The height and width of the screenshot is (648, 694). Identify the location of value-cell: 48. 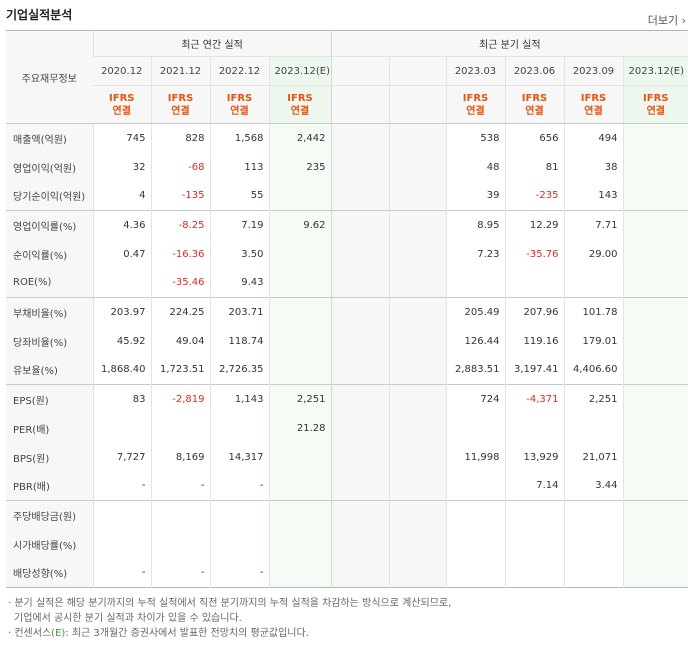
(475, 167).